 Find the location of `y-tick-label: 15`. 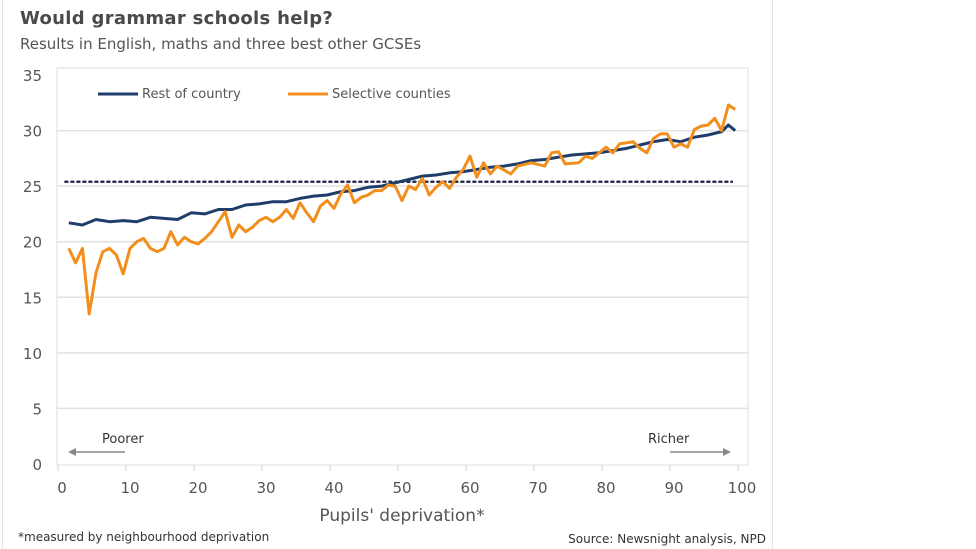

y-tick-label: 15 is located at coordinates (32, 298).